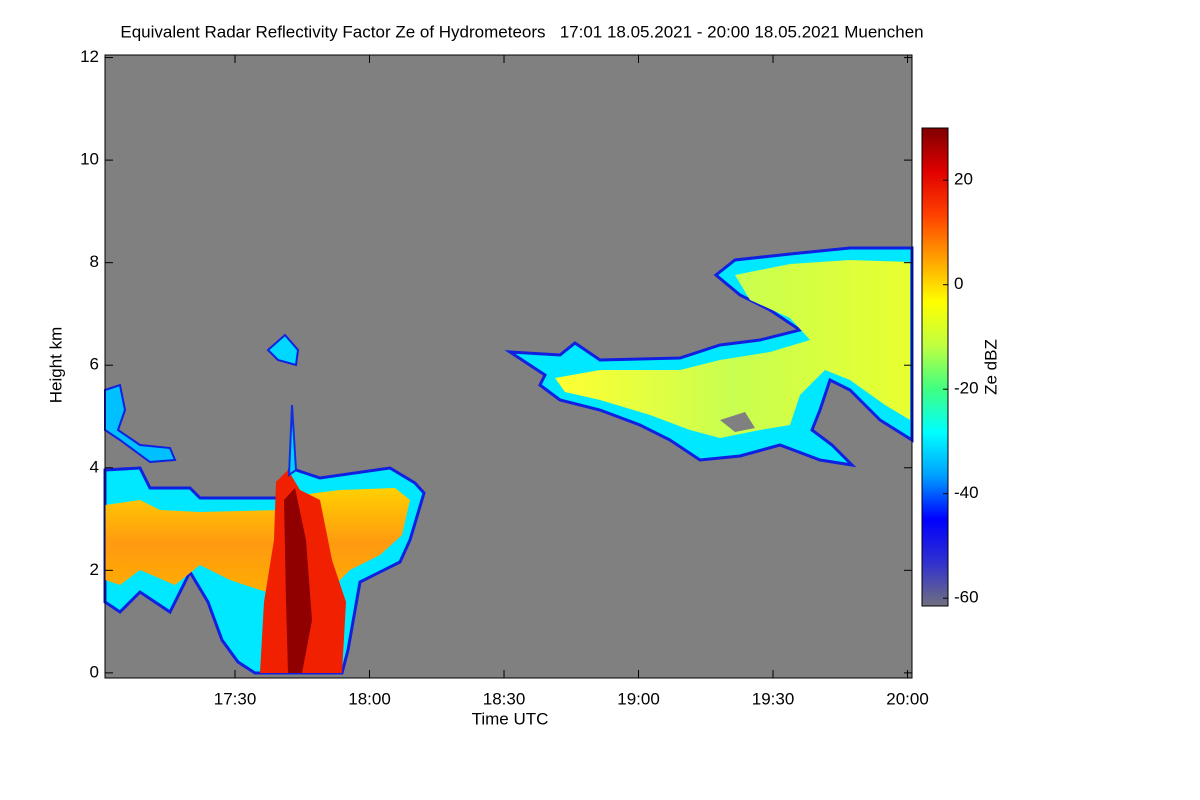 The image size is (1200, 800). Describe the element at coordinates (958, 283) in the screenshot. I see `colorbar-tick-label: 0` at that location.